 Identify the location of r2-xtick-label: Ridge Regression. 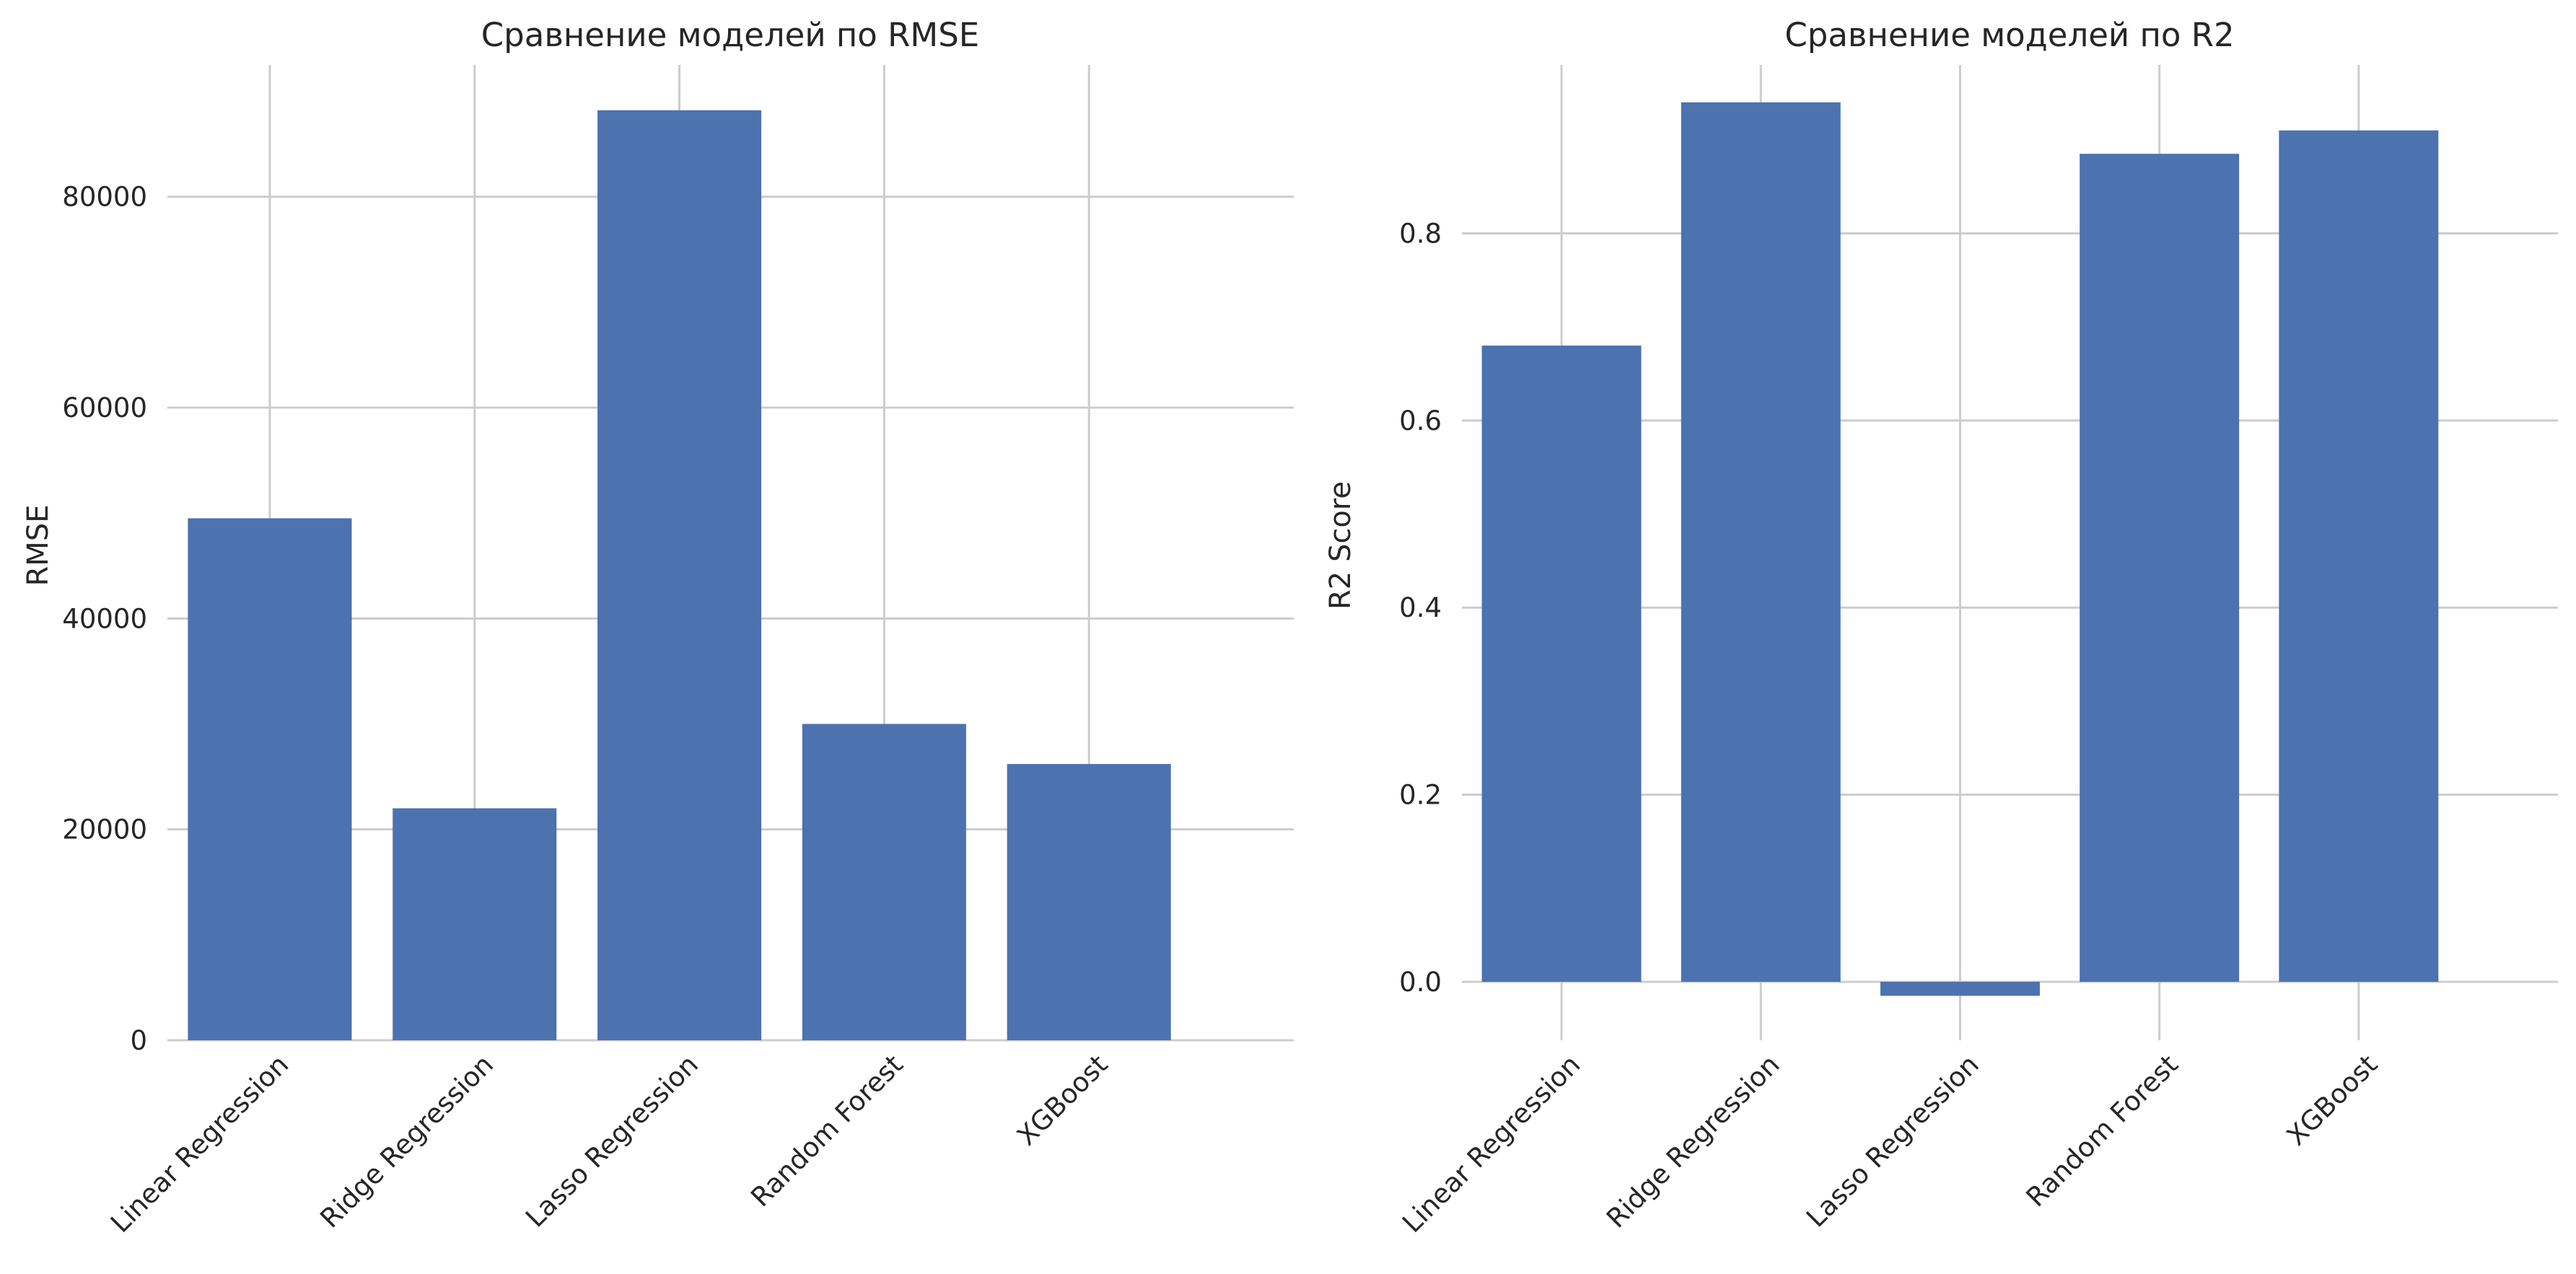
(1693, 1142).